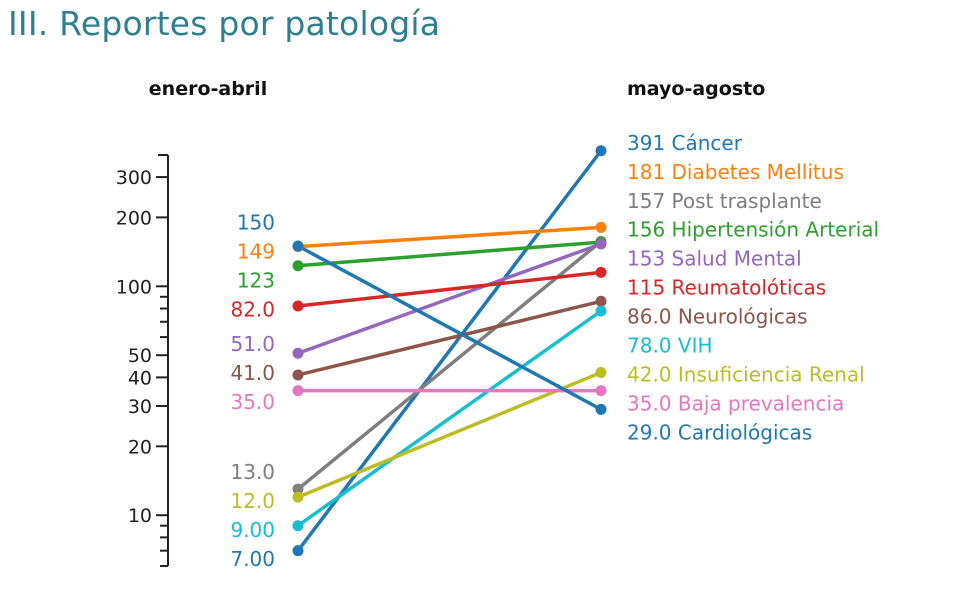  What do you see at coordinates (252, 530) in the screenshot?
I see `left-value-vih: 9.00` at bounding box center [252, 530].